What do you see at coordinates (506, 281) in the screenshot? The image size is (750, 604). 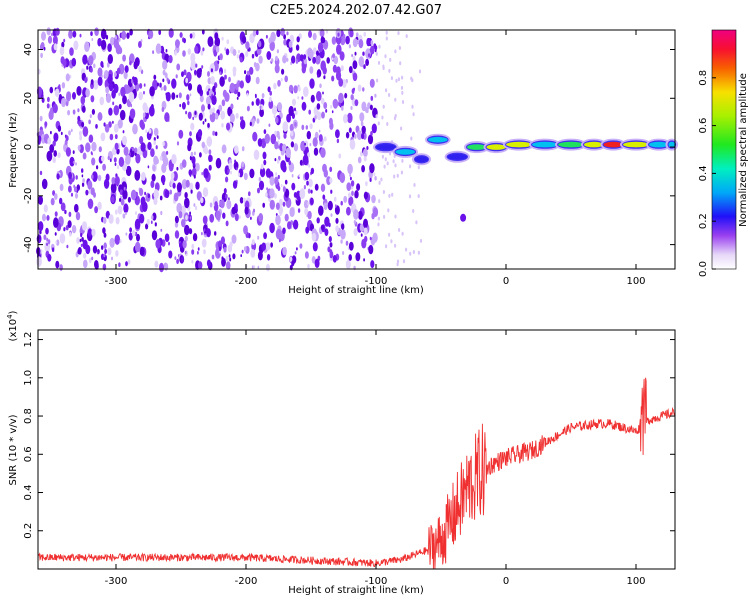 I see `x-tick-label: 0` at bounding box center [506, 281].